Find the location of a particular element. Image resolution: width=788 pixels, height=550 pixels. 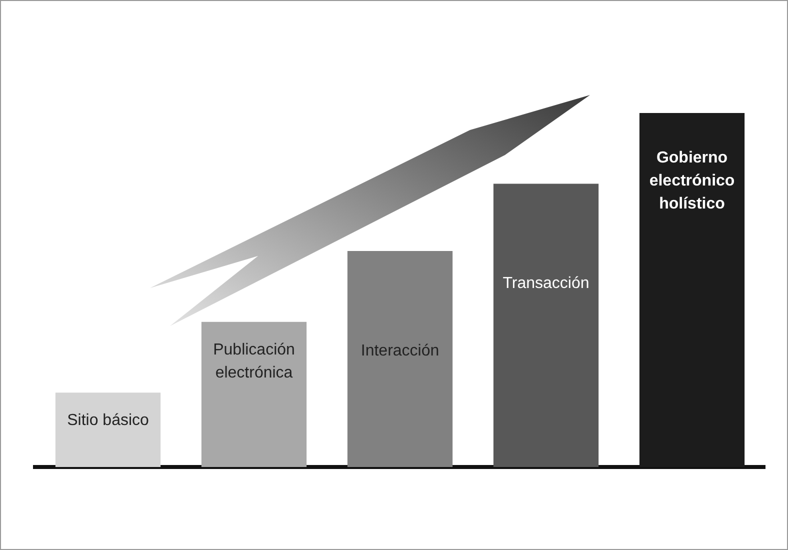

x-tick-label: Gobierno electrónico holístico is located at coordinates (692, 180).